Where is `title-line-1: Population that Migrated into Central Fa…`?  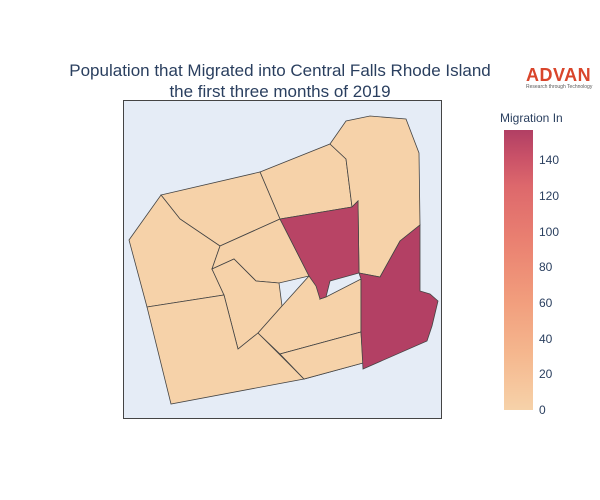 title-line-1: Population that Migrated into Central Fa… is located at coordinates (280, 70).